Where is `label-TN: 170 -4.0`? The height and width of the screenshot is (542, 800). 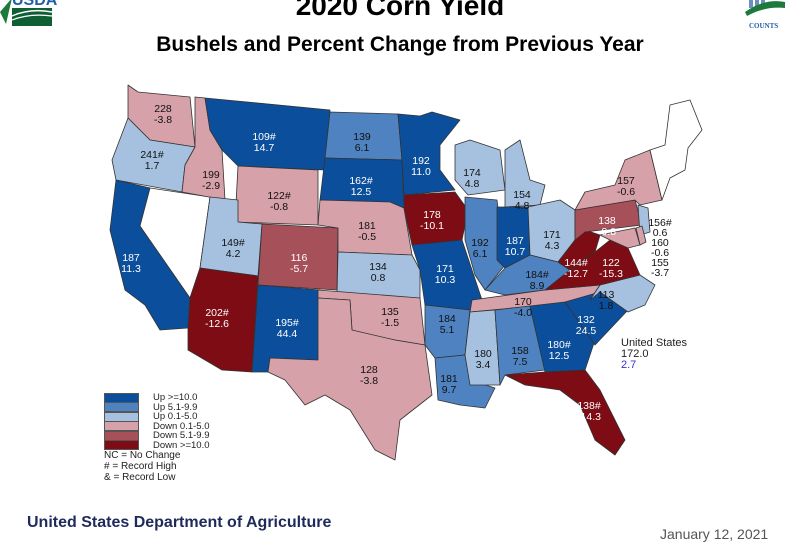 label-TN: 170 -4.0 is located at coordinates (523, 307).